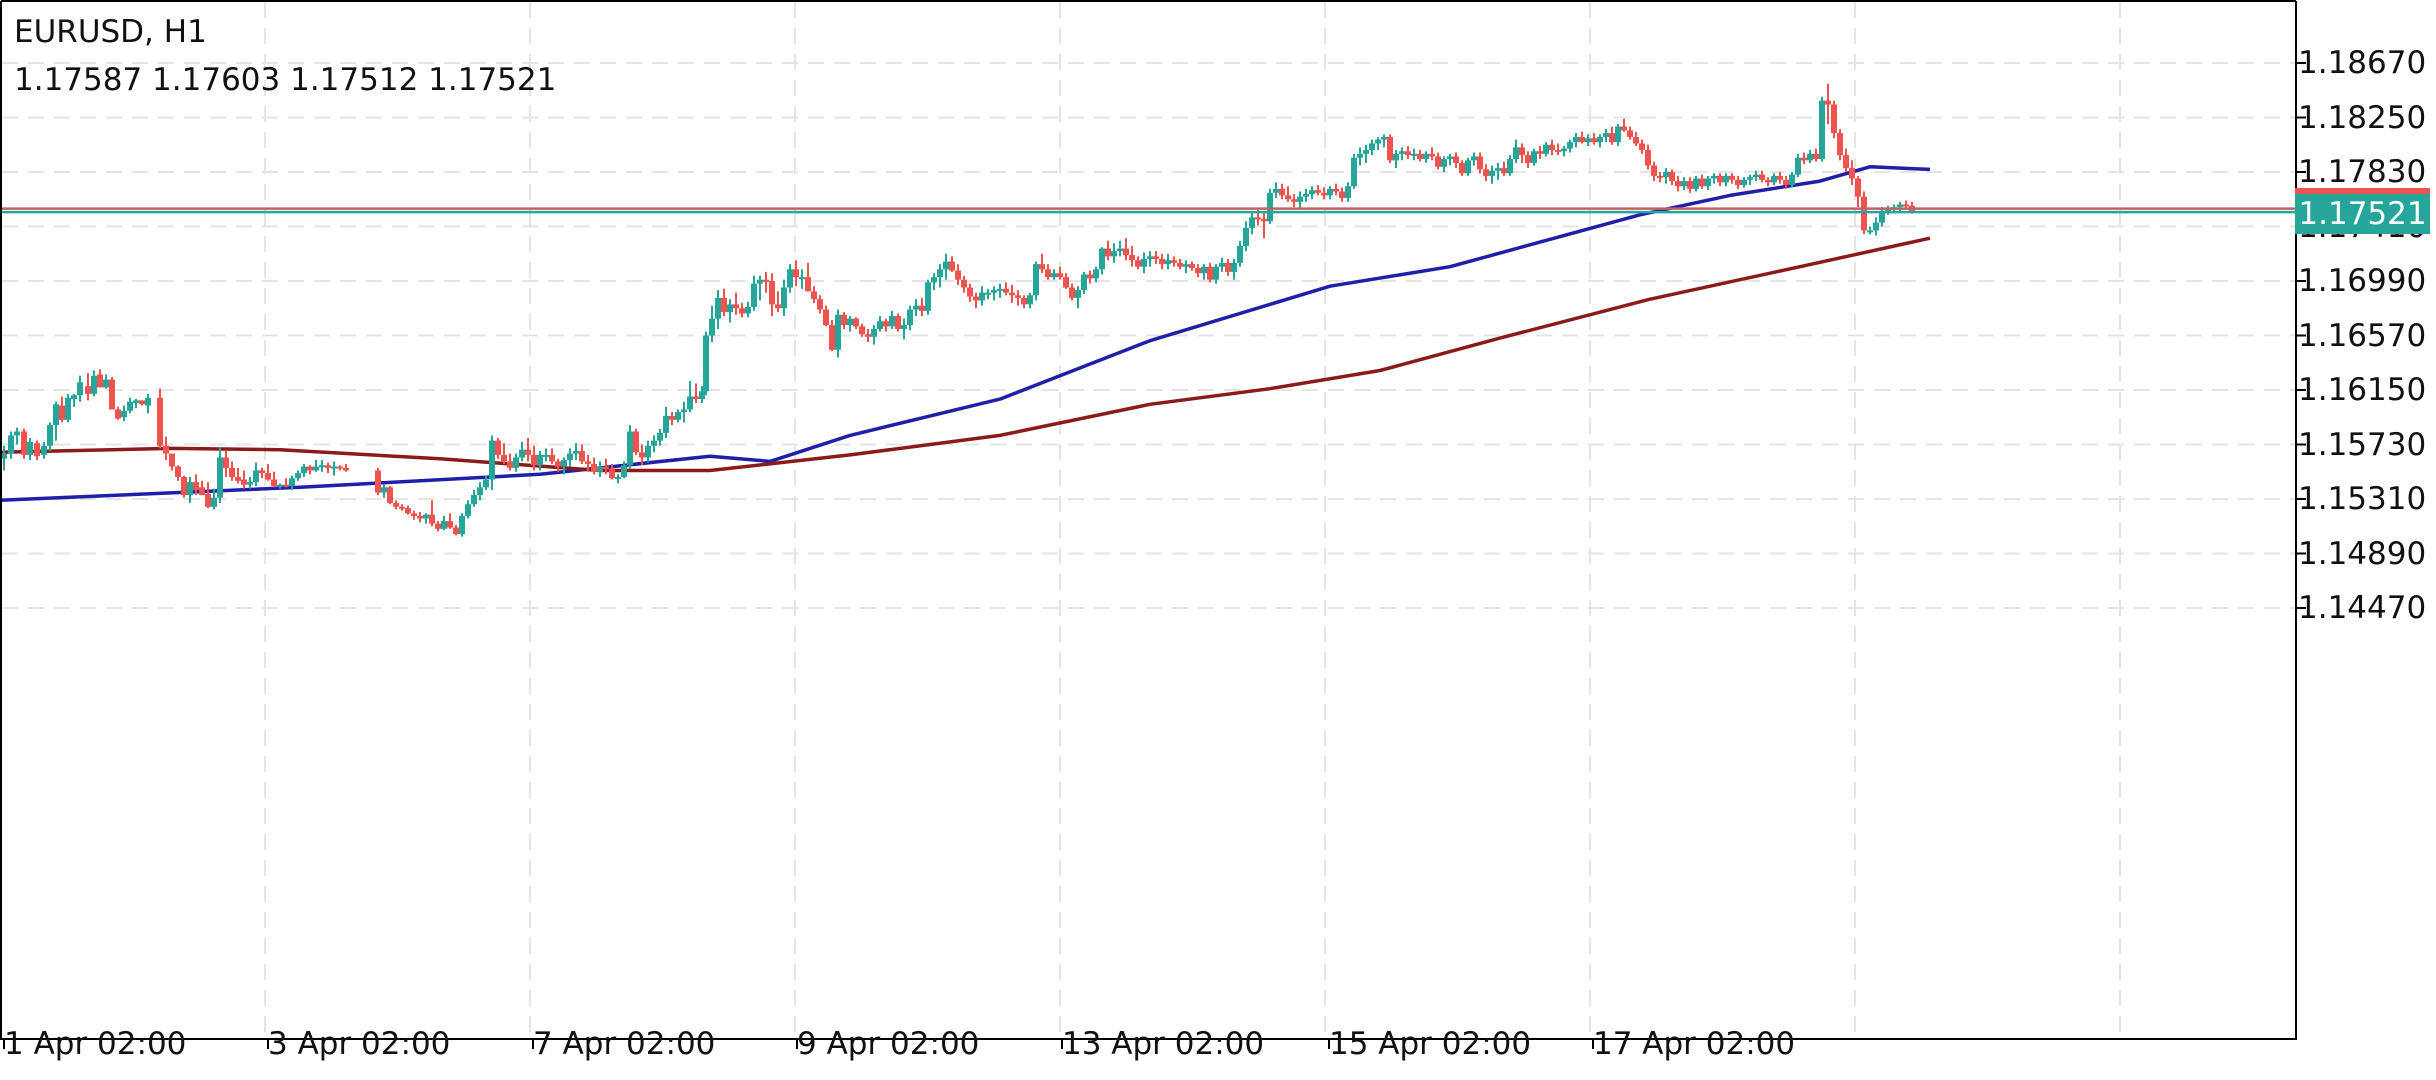  What do you see at coordinates (2362, 117) in the screenshot?
I see `y-tick-label: 1.18250` at bounding box center [2362, 117].